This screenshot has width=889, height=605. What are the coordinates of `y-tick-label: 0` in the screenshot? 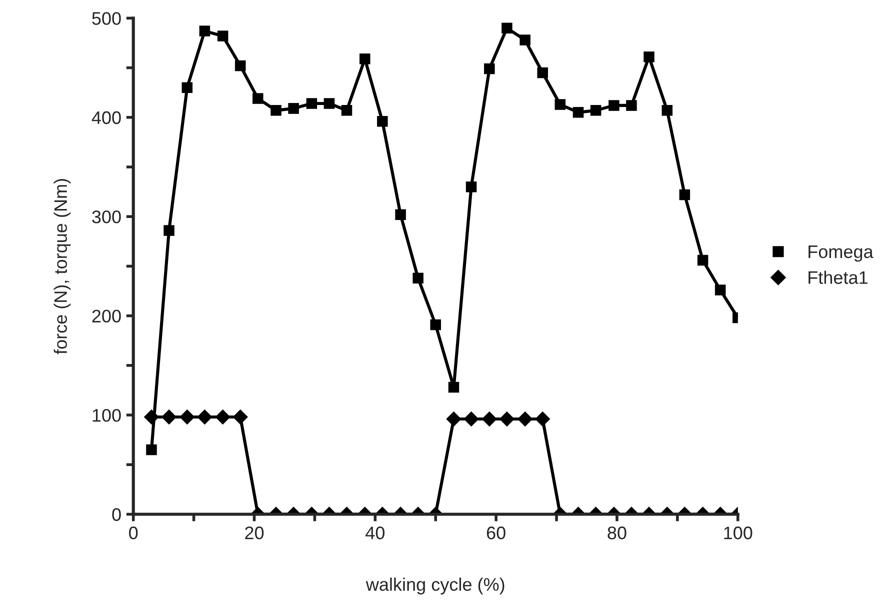 It's located at (116, 514).